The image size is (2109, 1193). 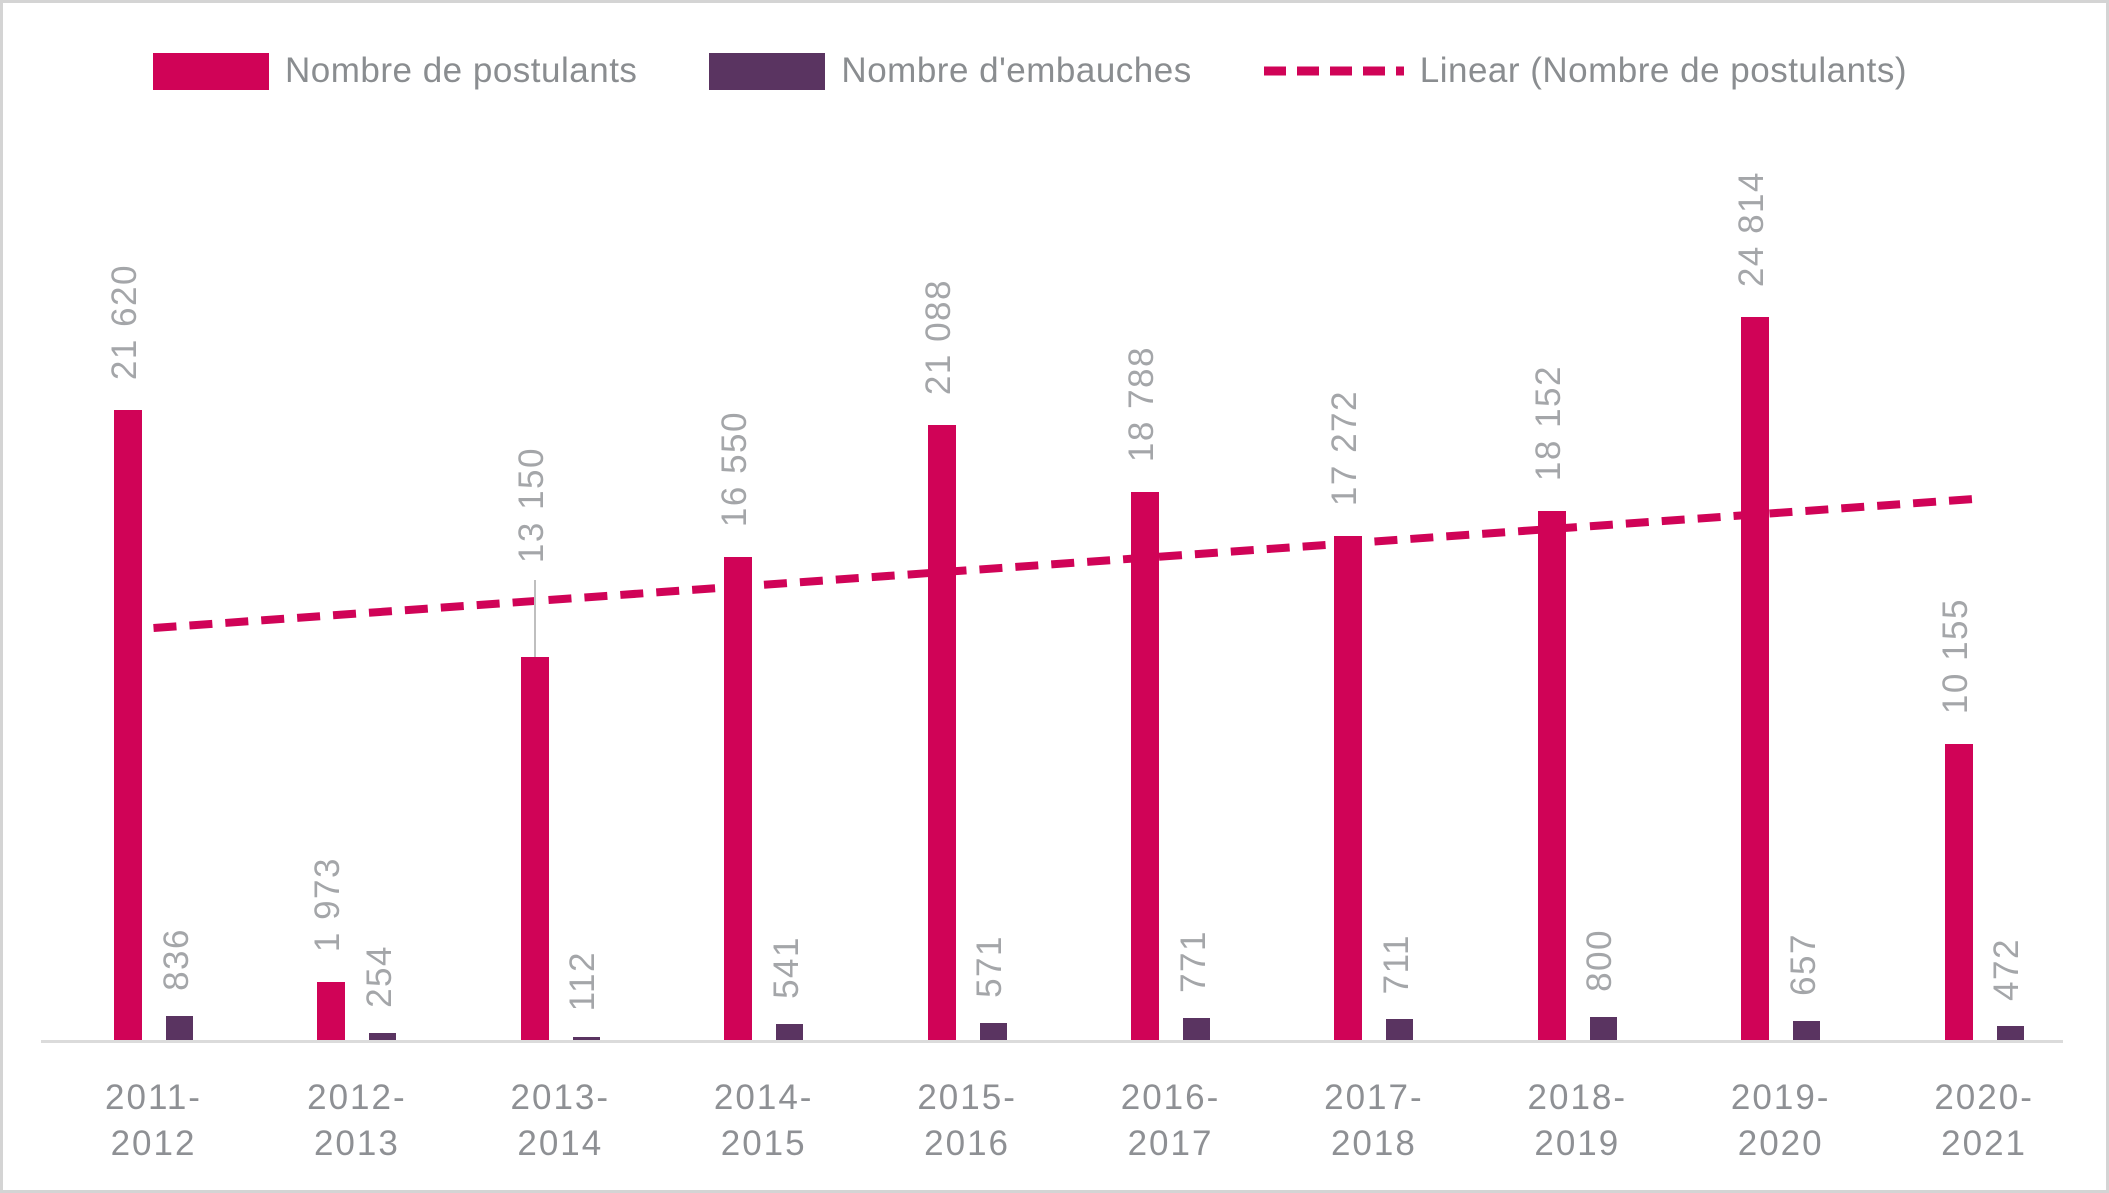 What do you see at coordinates (2007, 970) in the screenshot?
I see `value-label-embauches-2020-2021: 472` at bounding box center [2007, 970].